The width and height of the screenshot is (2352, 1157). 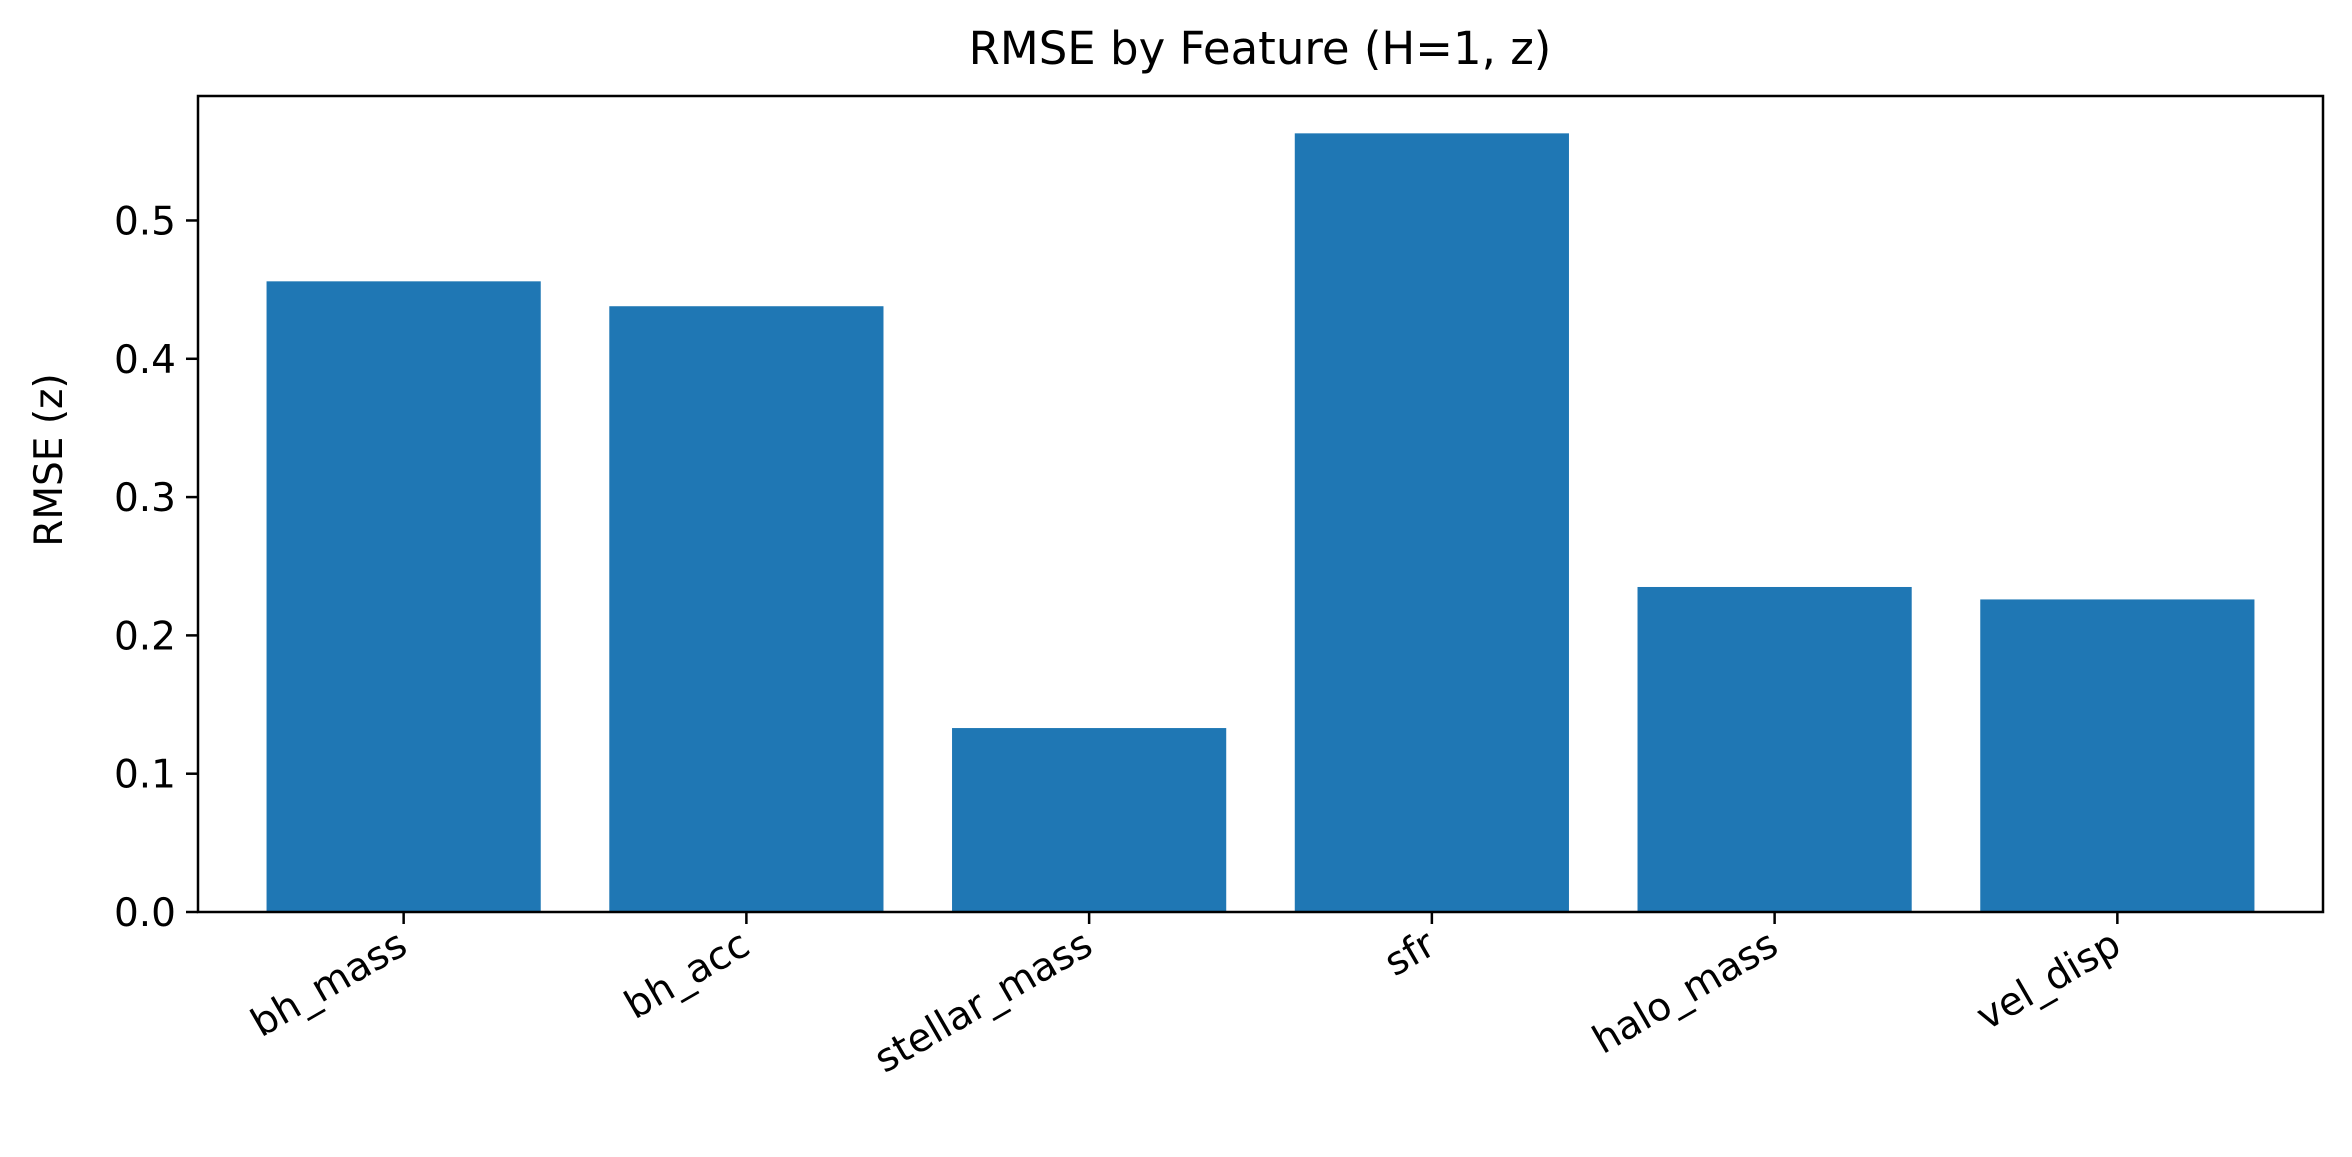 What do you see at coordinates (403, 596) in the screenshot?
I see `bar-bh-mass` at bounding box center [403, 596].